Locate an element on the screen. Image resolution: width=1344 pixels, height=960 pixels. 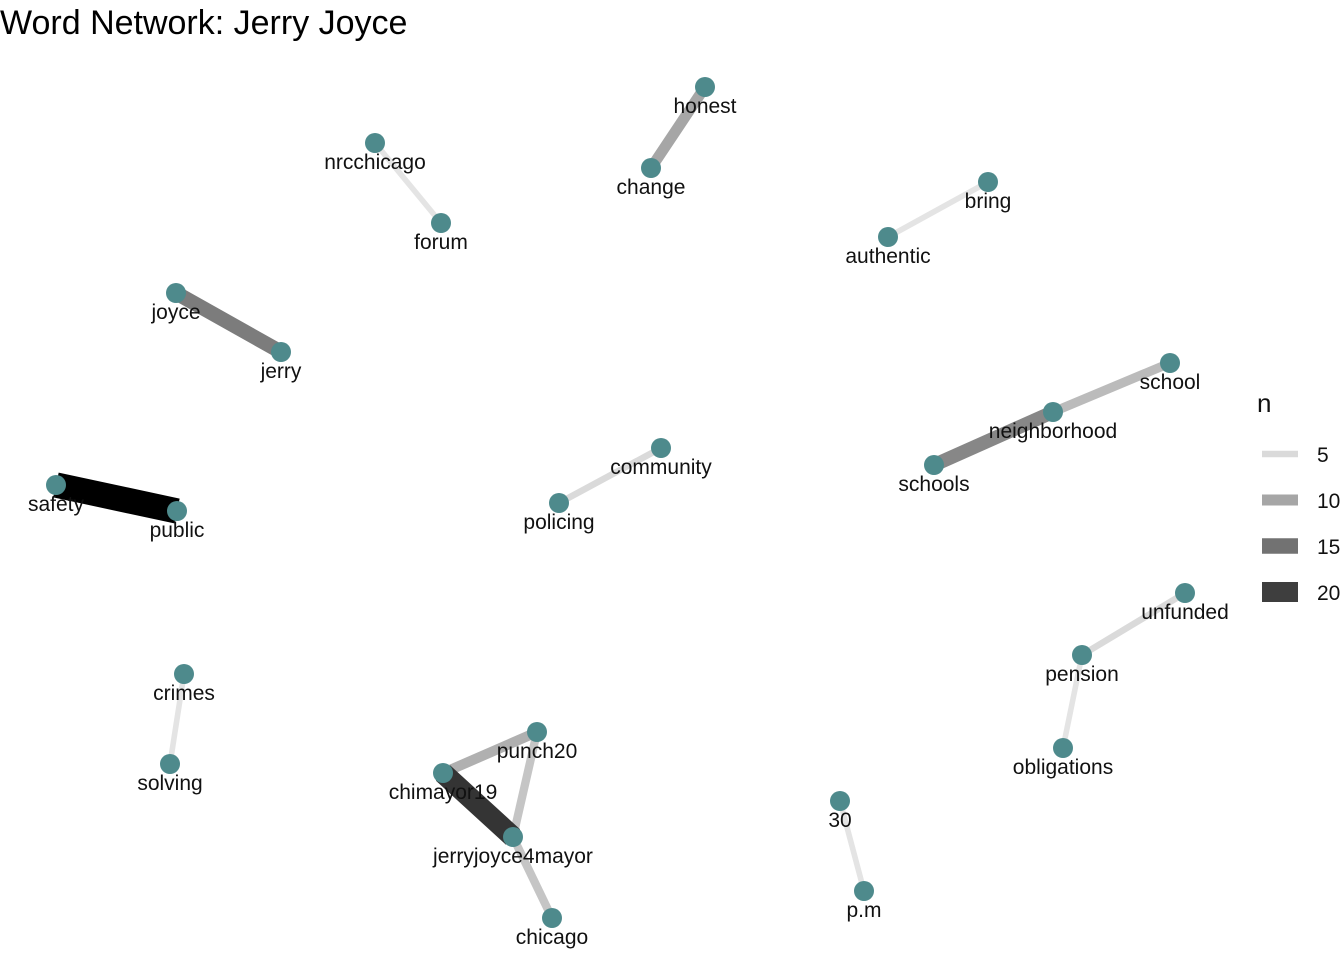
node-pension is located at coordinates (1082, 655).